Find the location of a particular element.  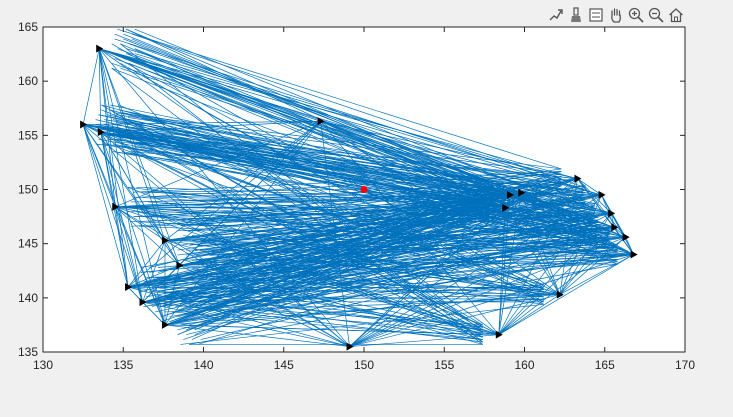

datatip-icon is located at coordinates (596, 15).